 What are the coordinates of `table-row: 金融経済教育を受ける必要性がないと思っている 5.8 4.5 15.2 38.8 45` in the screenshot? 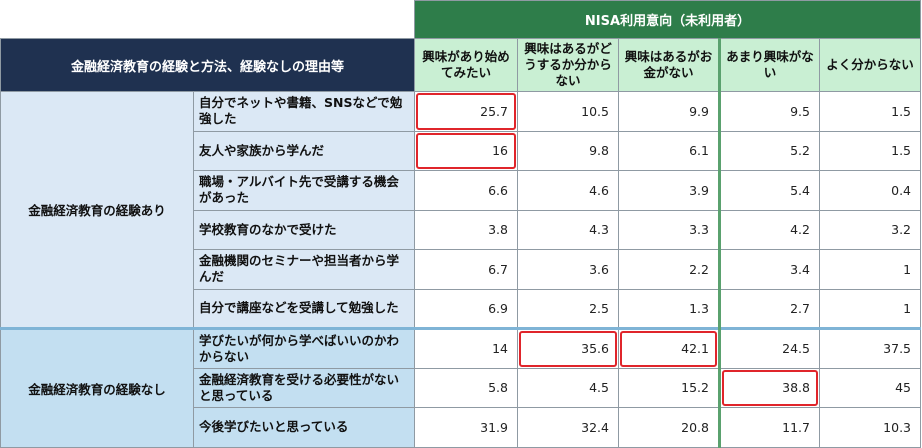 It's located at (461, 387).